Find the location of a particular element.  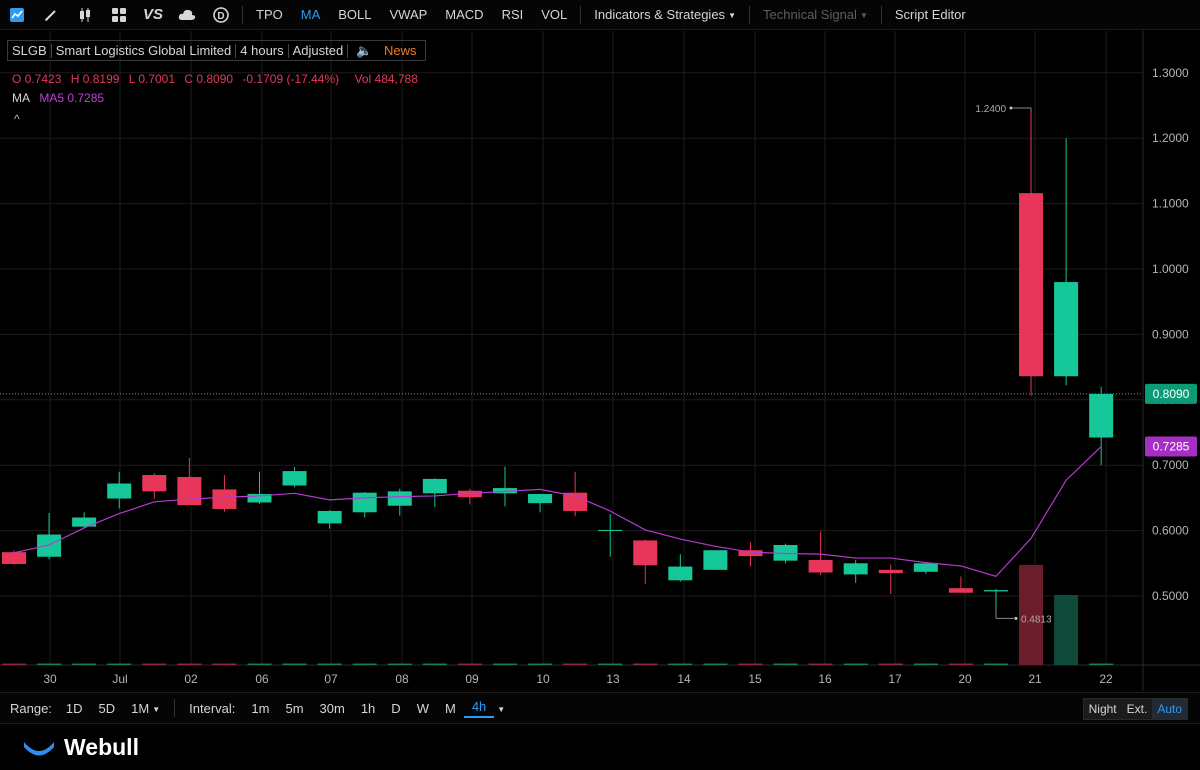

low-marker-label: 0.4813 is located at coordinates (1036, 619).